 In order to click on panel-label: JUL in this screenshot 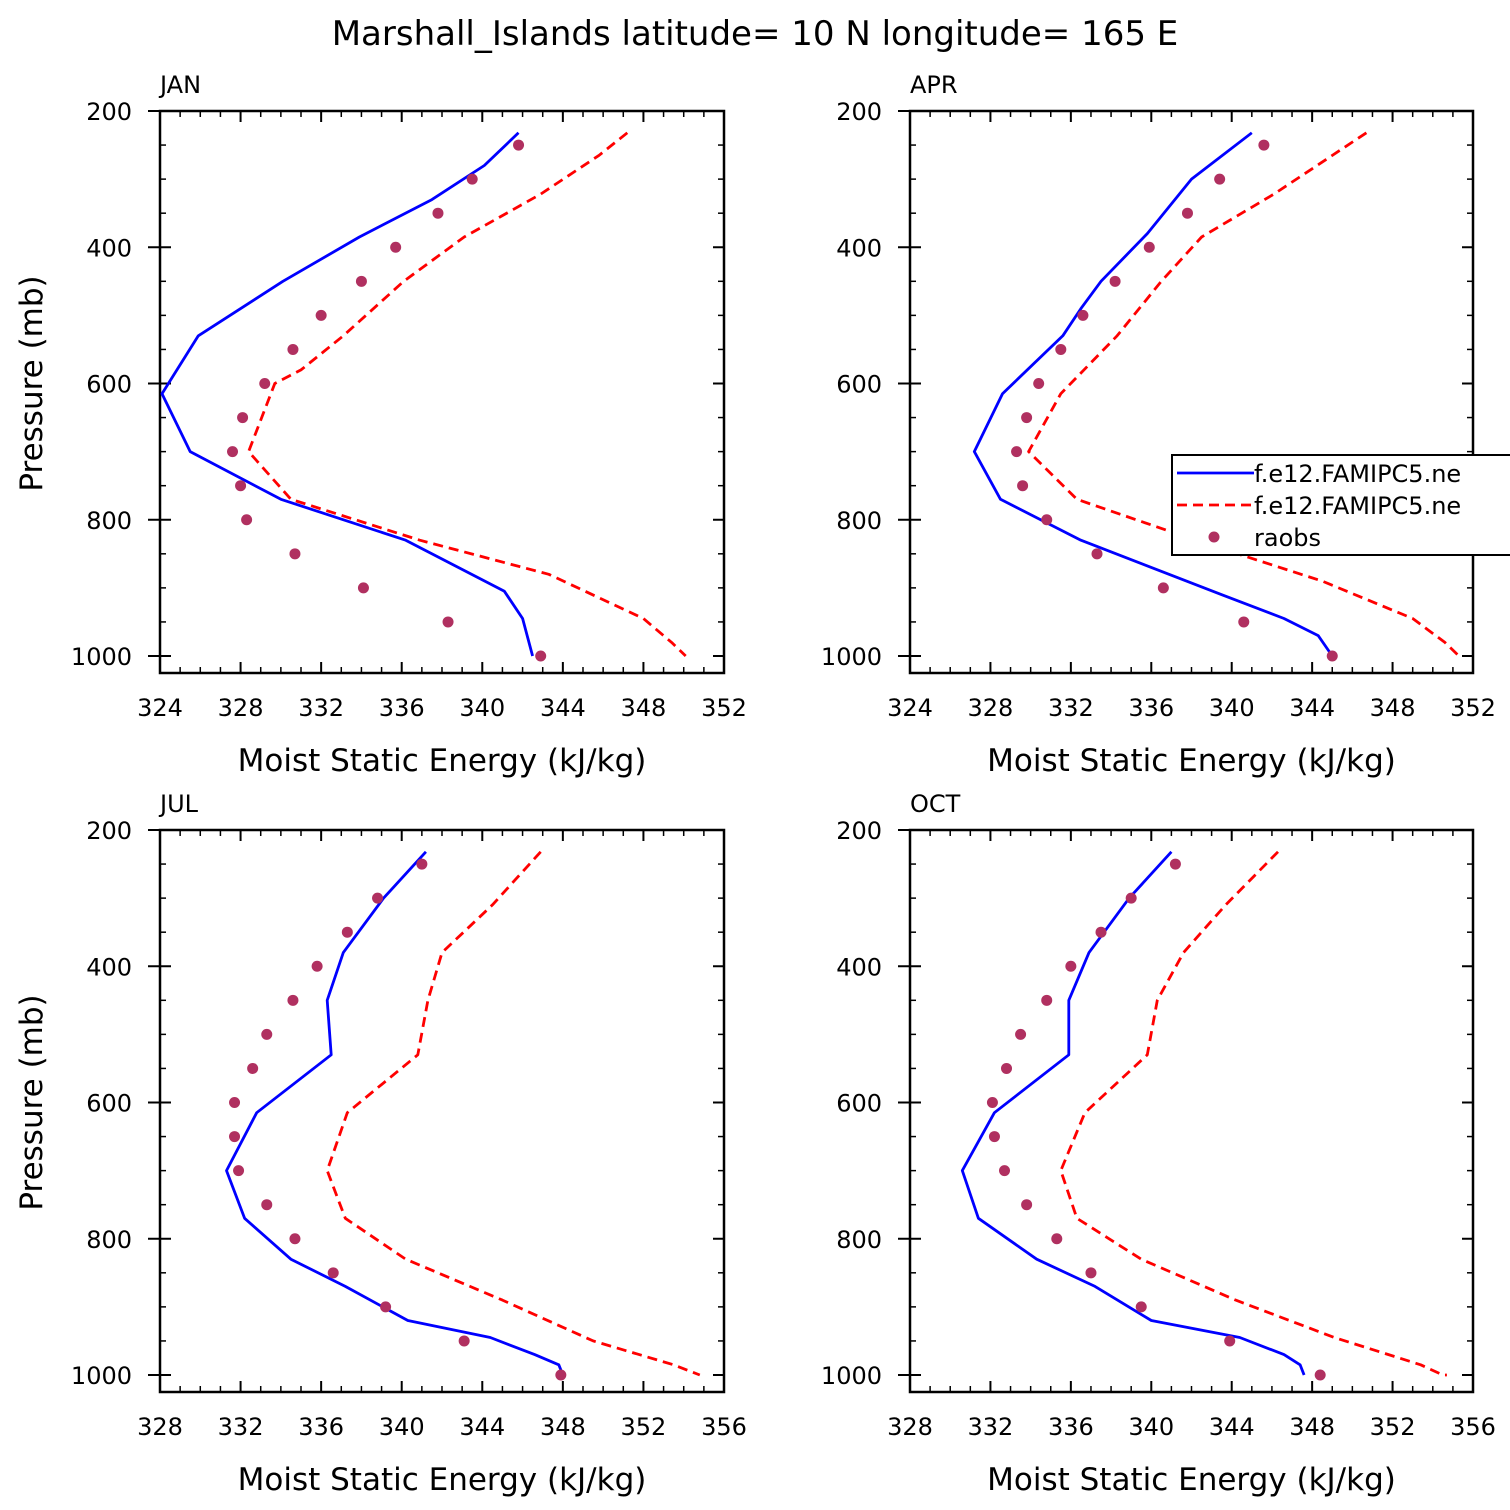, I will do `click(178, 804)`.